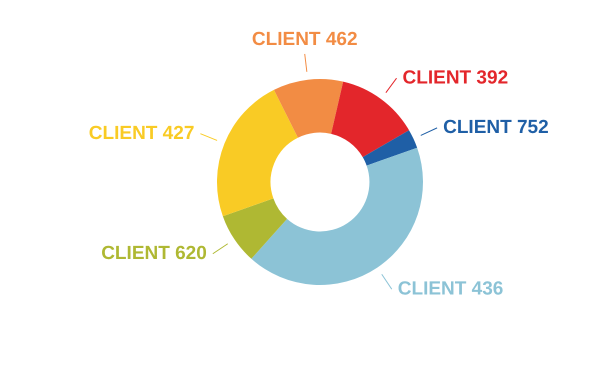 The image size is (600, 385). I want to click on slice-label: CLIENT 392, so click(455, 77).